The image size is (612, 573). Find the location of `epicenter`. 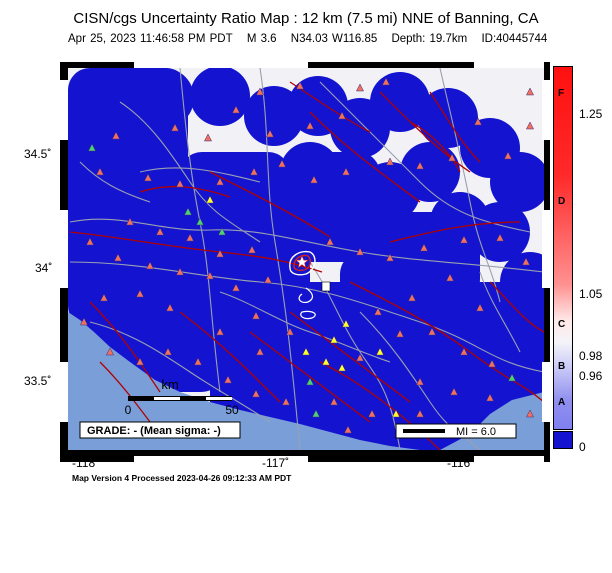

epicenter is located at coordinates (310, 285).